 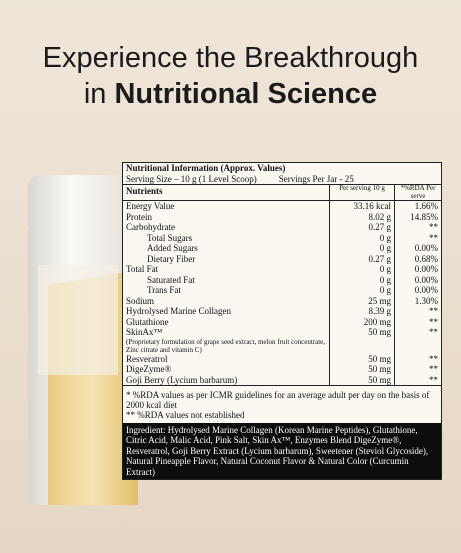 What do you see at coordinates (226, 217) in the screenshot?
I see `nutrient-name-cell: Protein` at bounding box center [226, 217].